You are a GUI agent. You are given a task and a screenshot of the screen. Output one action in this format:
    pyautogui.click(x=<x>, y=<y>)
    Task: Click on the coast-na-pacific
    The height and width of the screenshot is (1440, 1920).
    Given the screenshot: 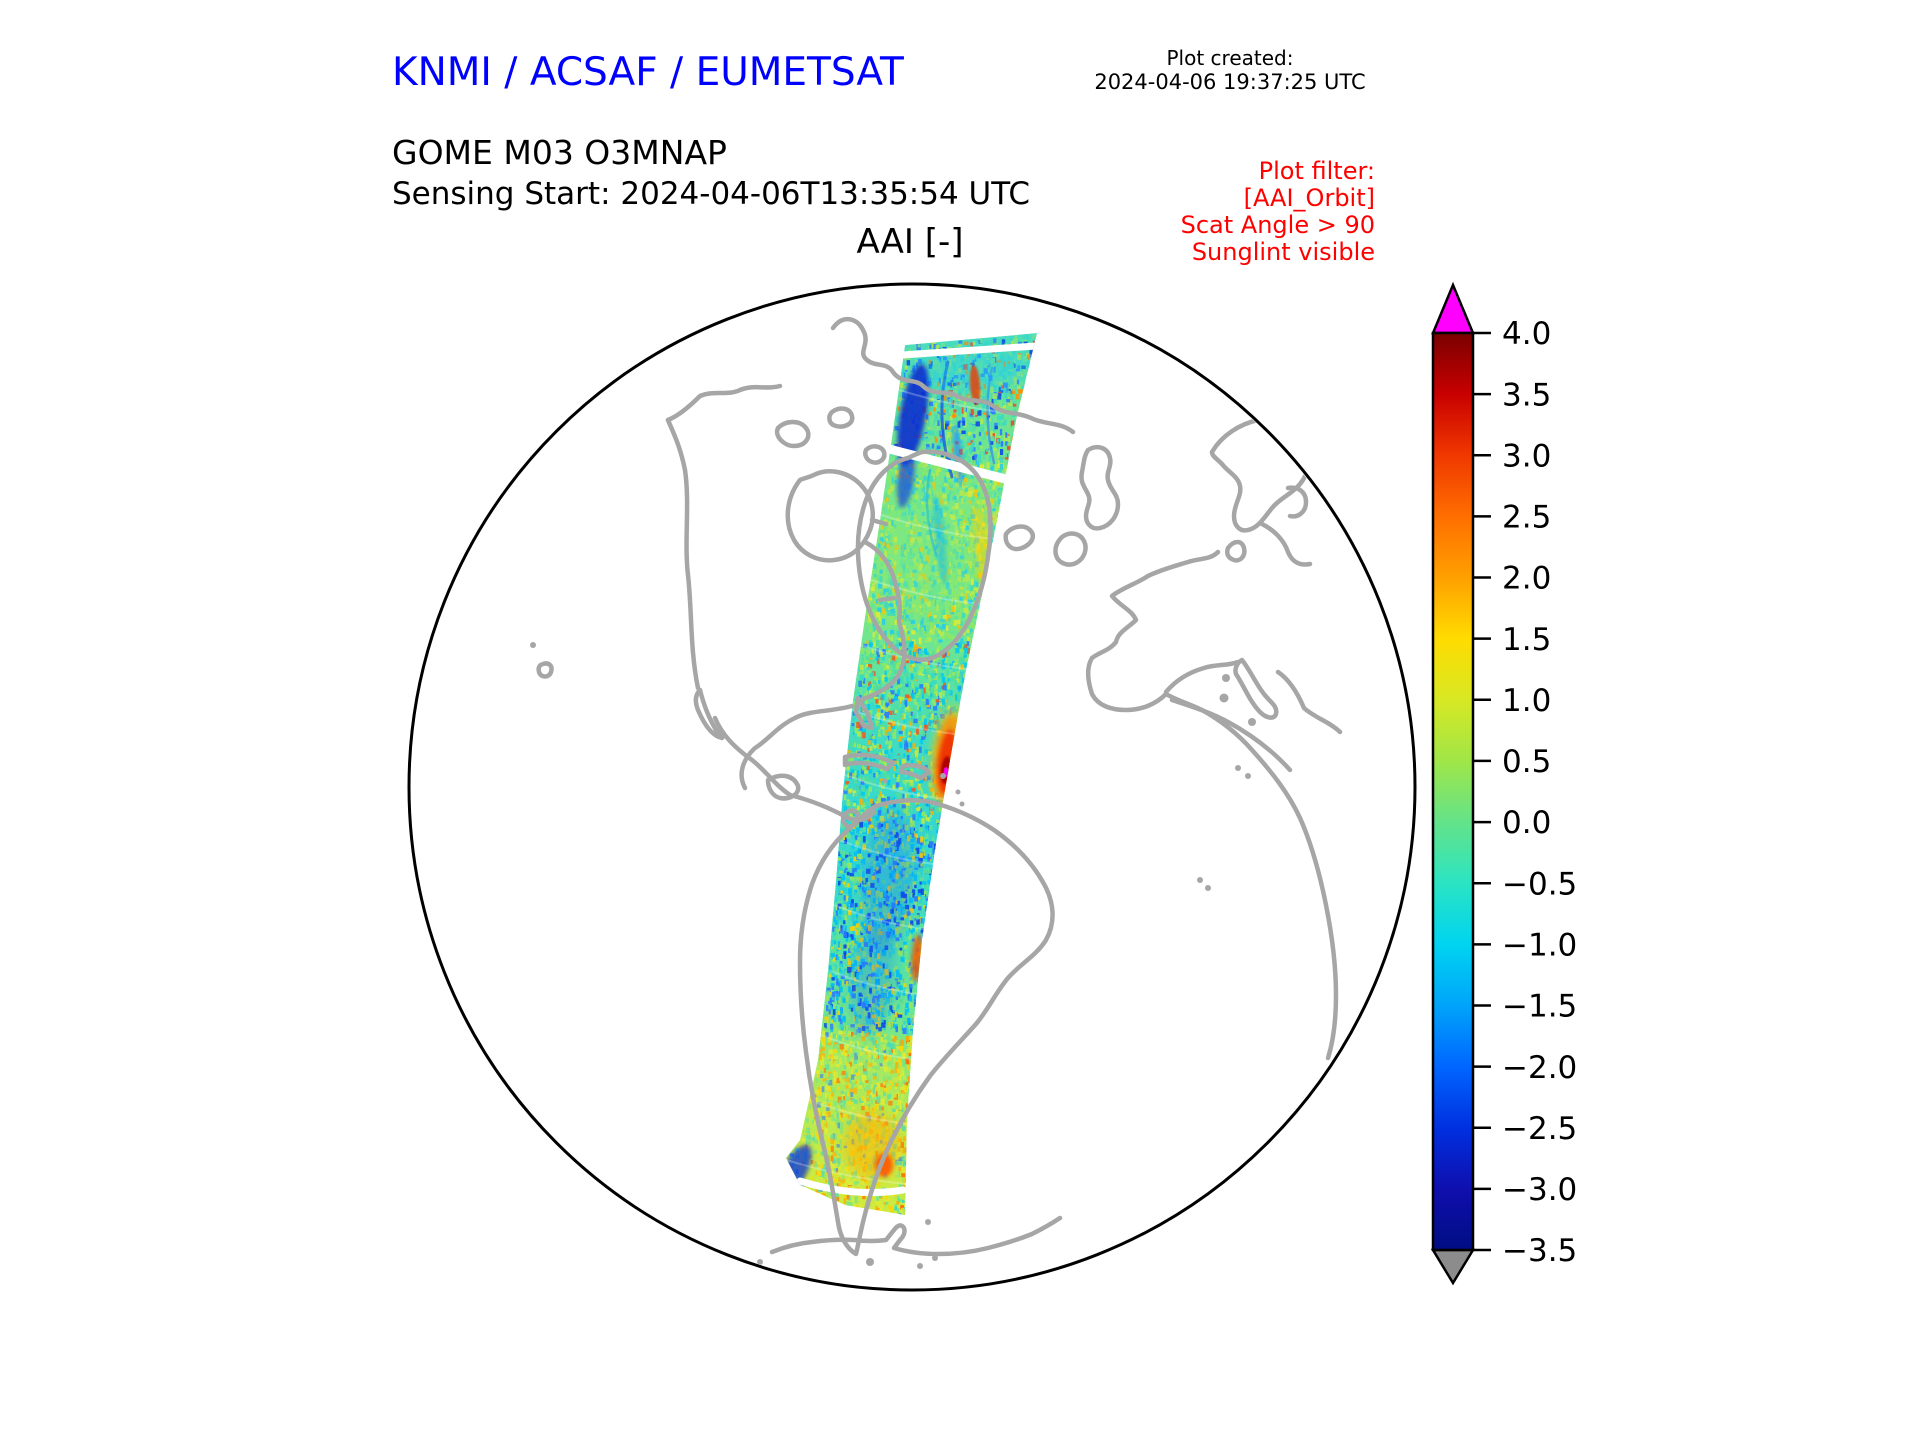 What is the action you would take?
    pyautogui.click(x=729, y=607)
    